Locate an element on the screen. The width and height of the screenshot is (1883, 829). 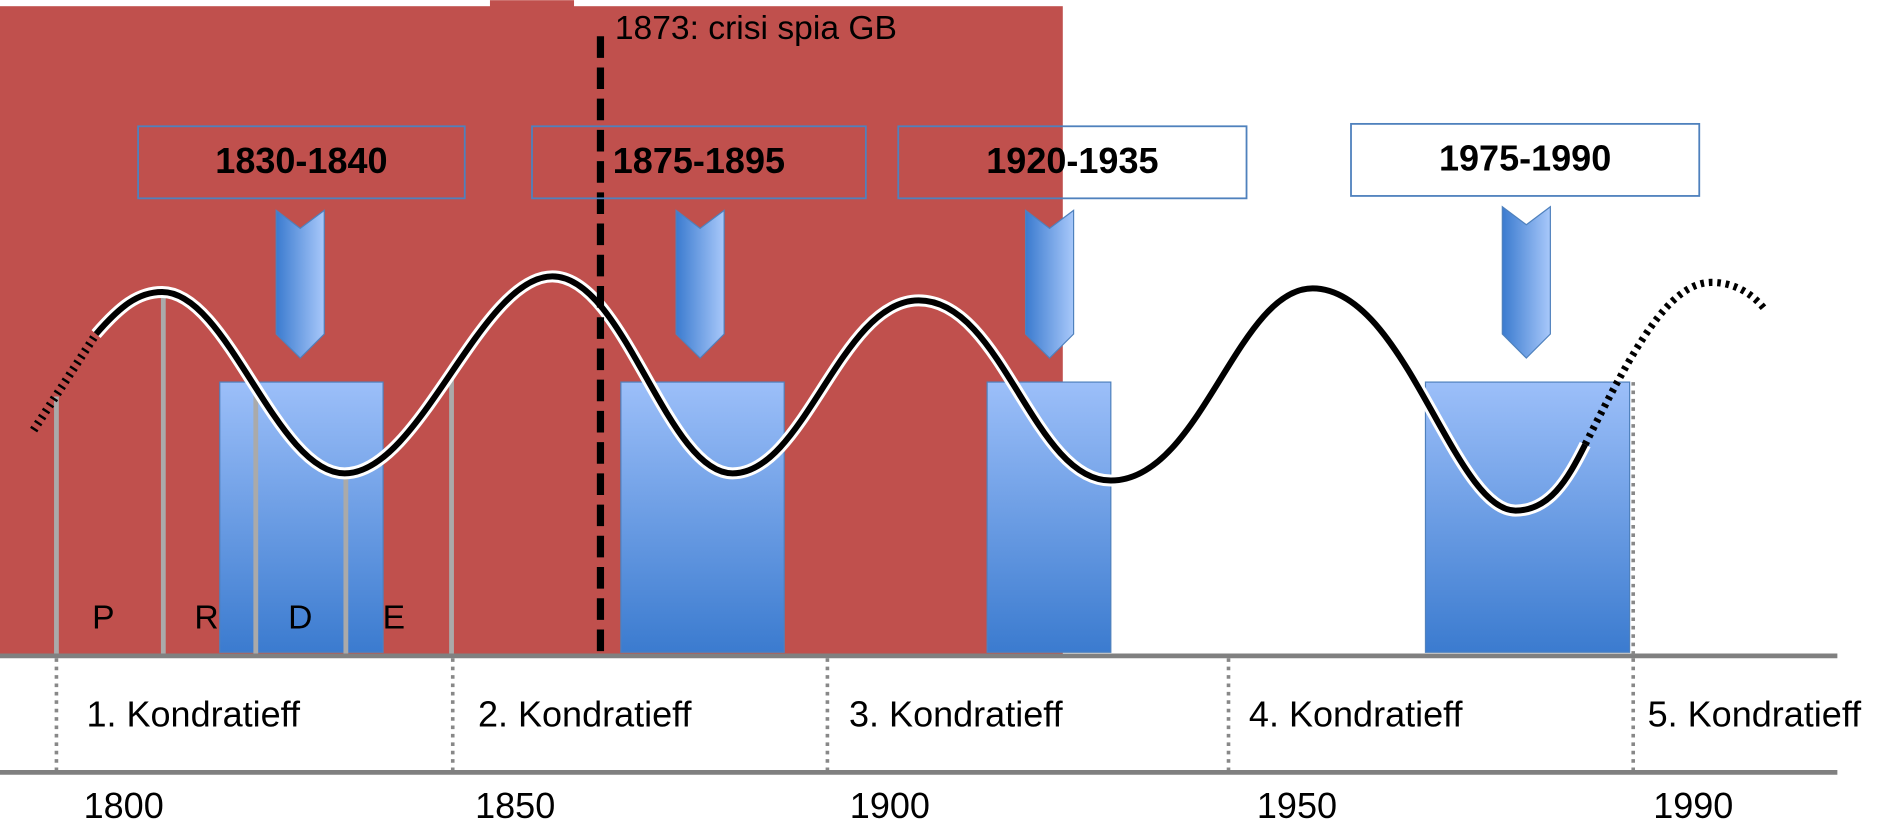
phase-label: R is located at coordinates (206, 618).